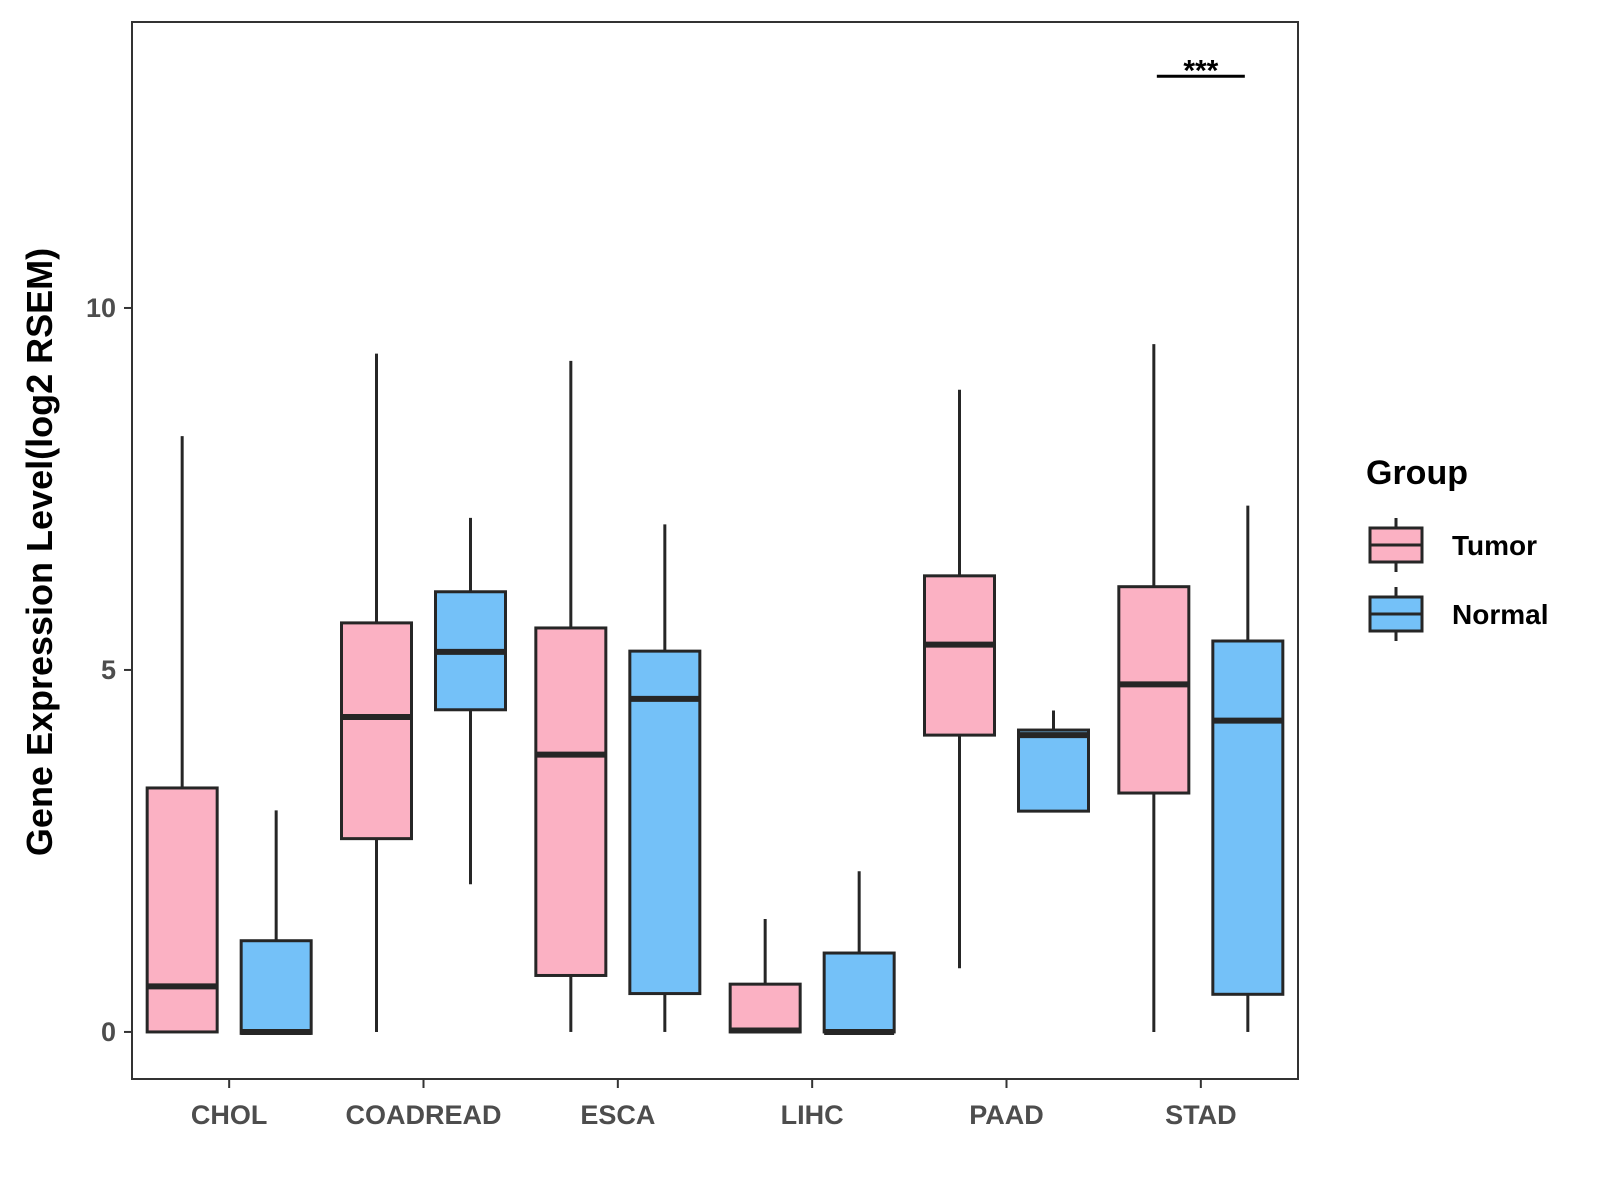  Describe the element at coordinates (1201, 1115) in the screenshot. I see `x-tick-label-stad: STAD` at that location.